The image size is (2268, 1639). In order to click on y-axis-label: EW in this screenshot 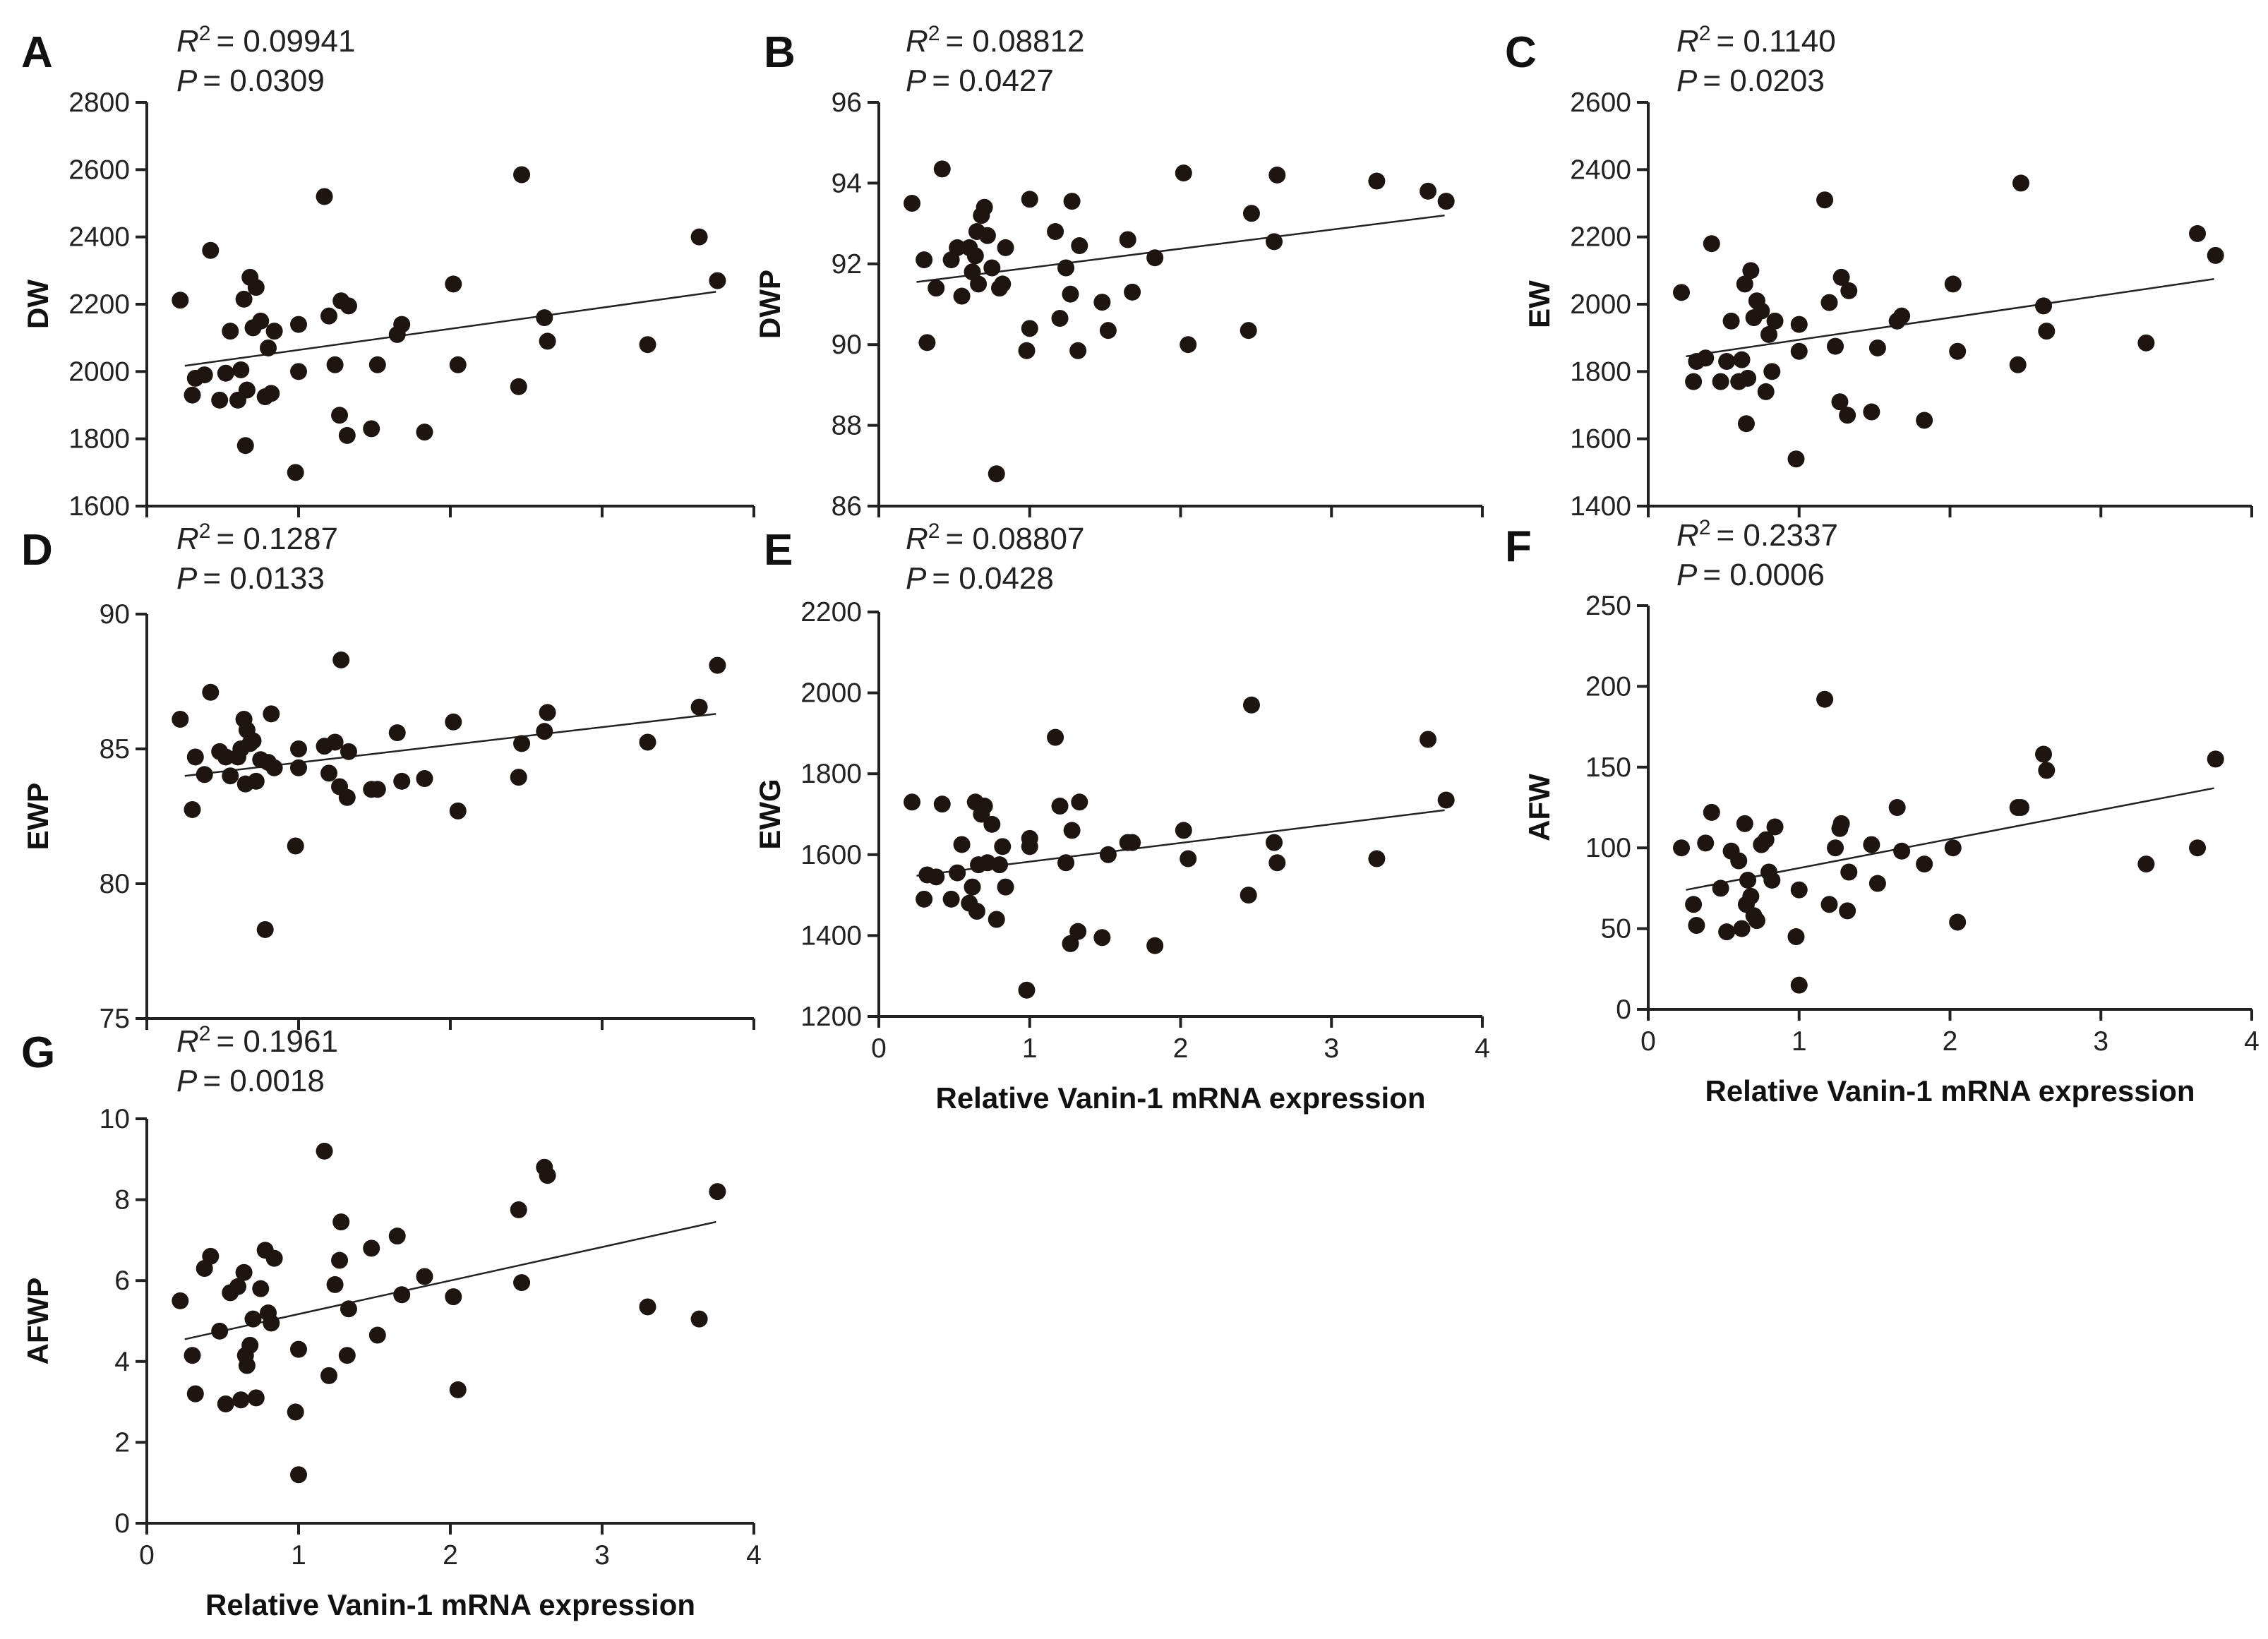, I will do `click(1540, 304)`.